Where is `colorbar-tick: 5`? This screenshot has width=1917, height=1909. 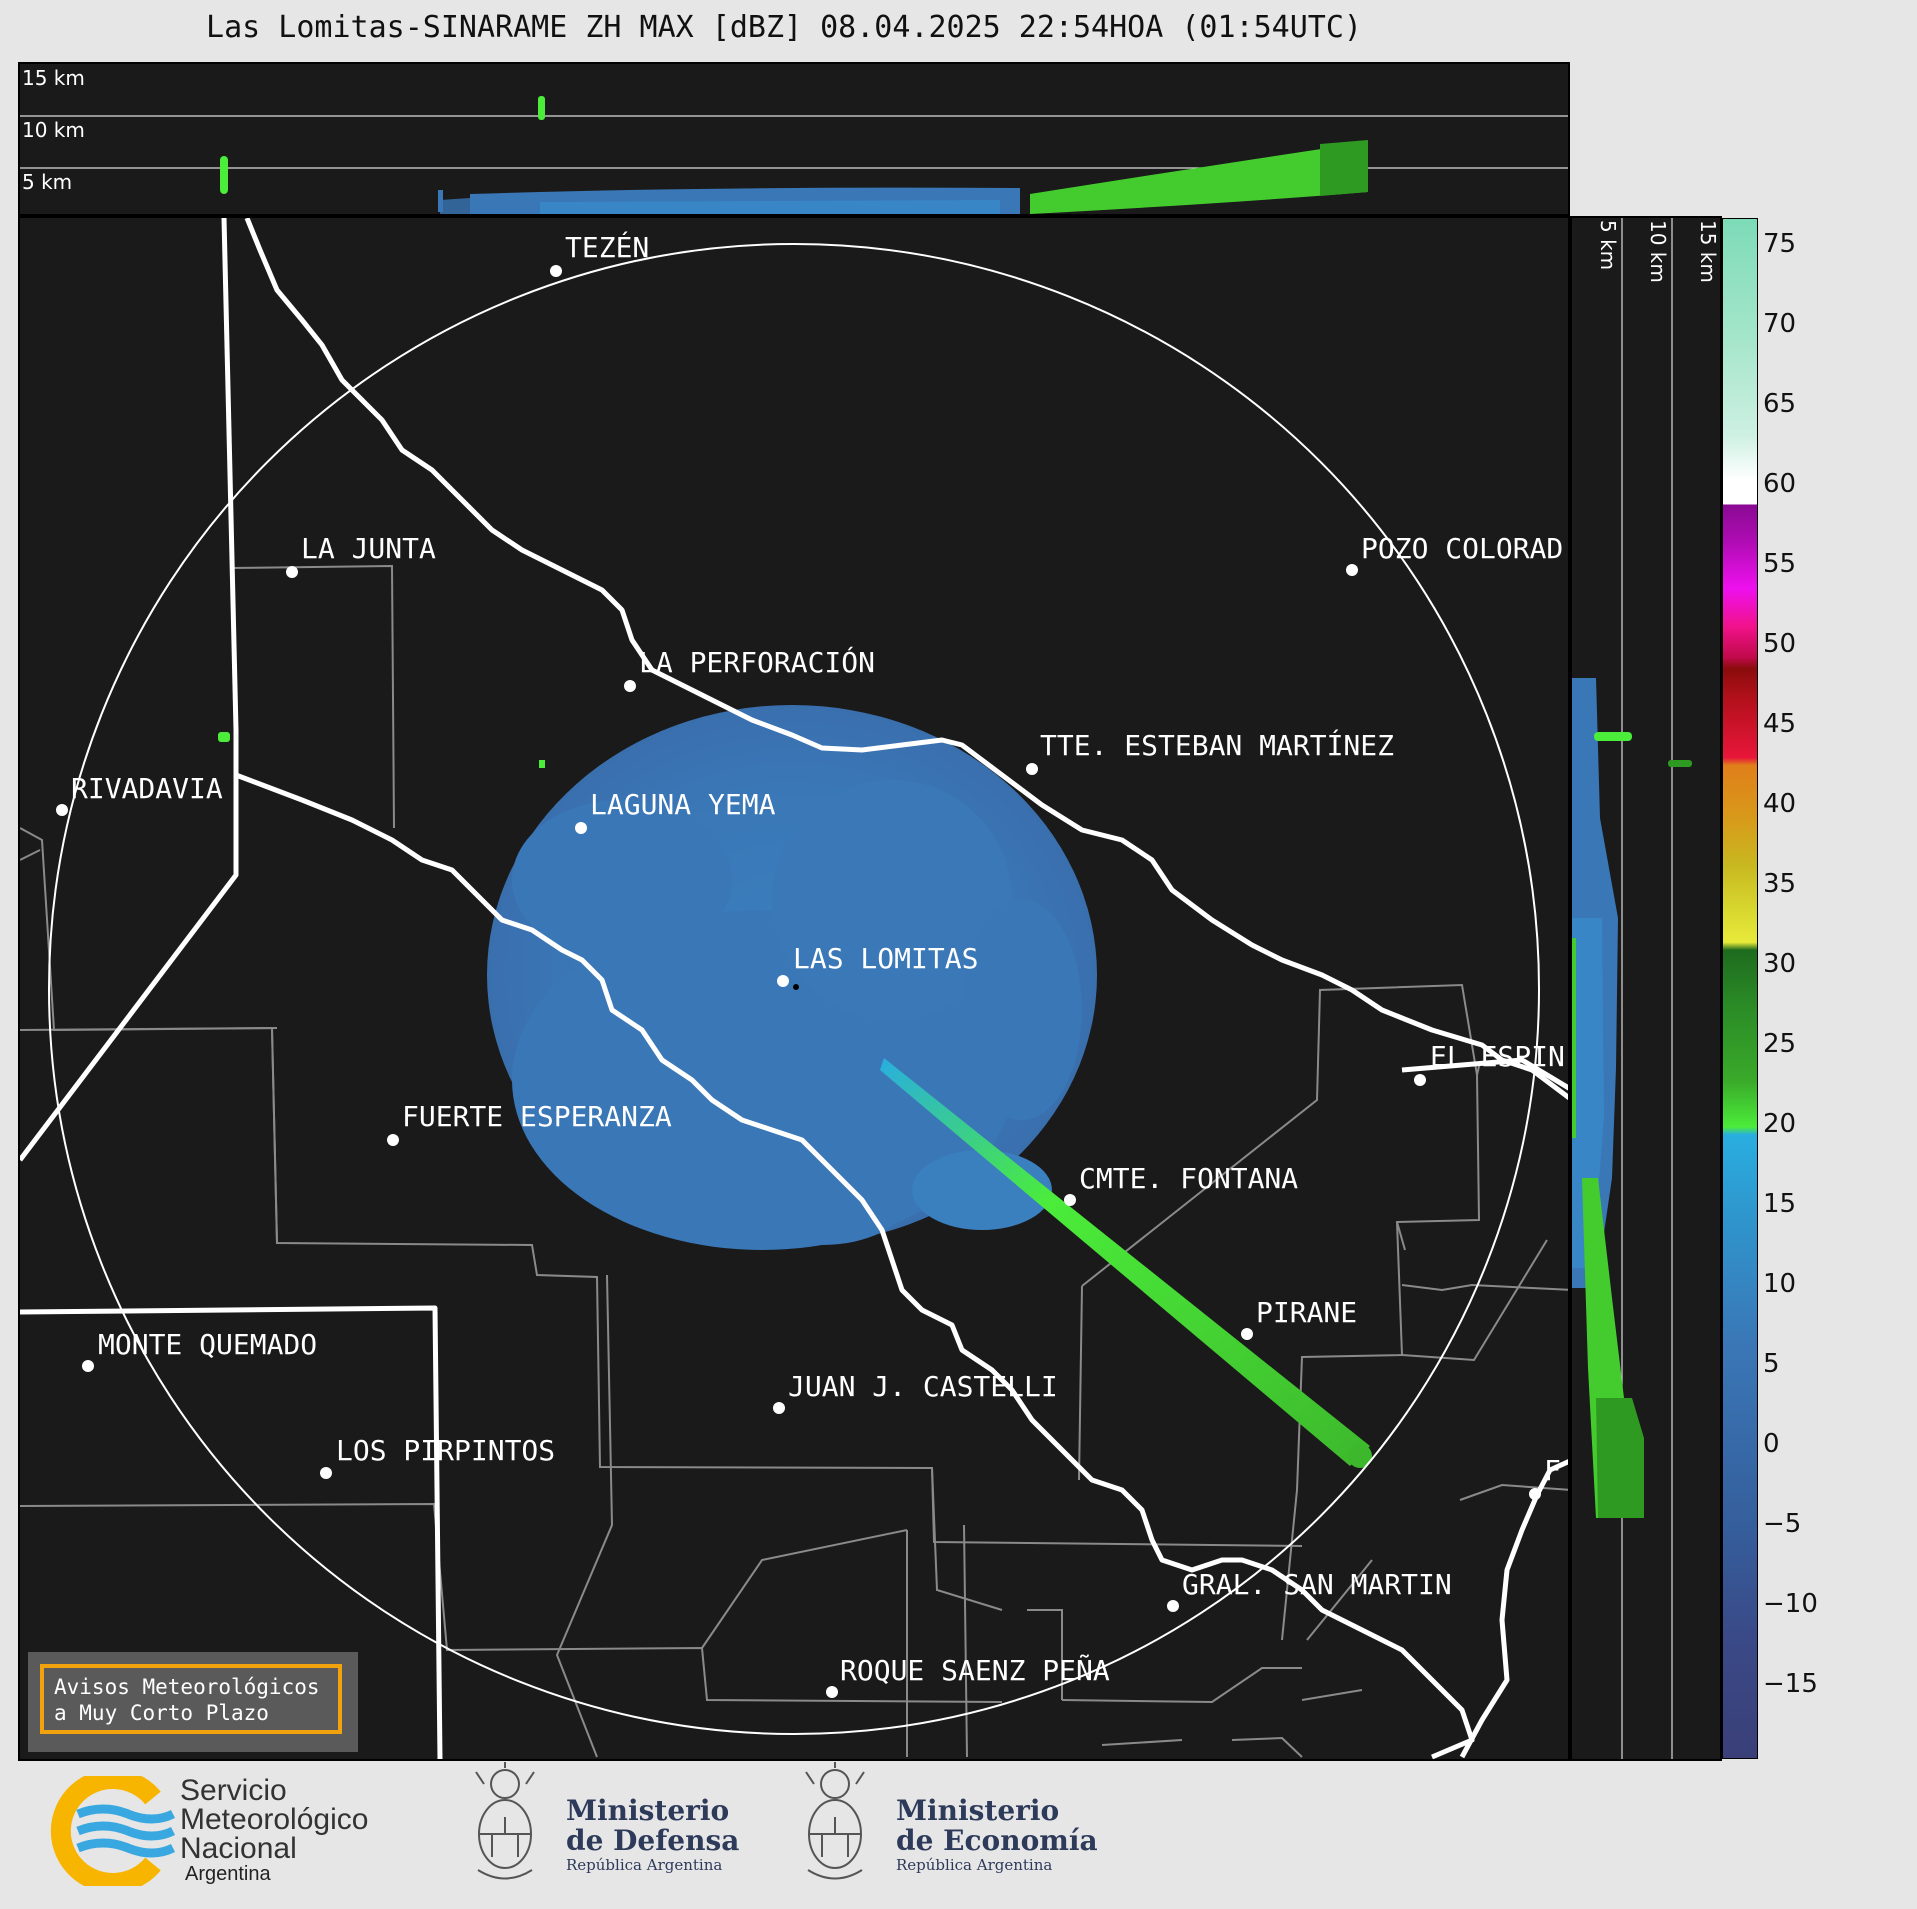 colorbar-tick: 5 is located at coordinates (1771, 1364).